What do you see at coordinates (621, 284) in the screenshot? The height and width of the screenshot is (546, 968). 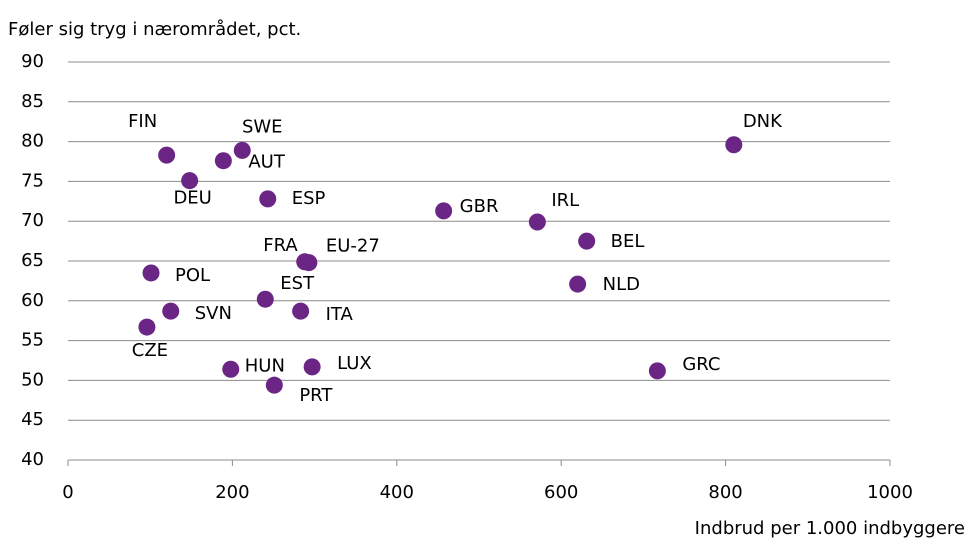 I see `point-label: NLD` at bounding box center [621, 284].